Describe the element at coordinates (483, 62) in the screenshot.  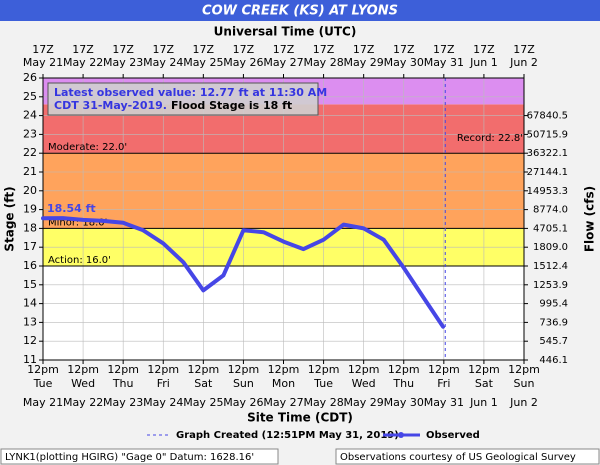
I see `x2-tick-date: Jun 1` at that location.